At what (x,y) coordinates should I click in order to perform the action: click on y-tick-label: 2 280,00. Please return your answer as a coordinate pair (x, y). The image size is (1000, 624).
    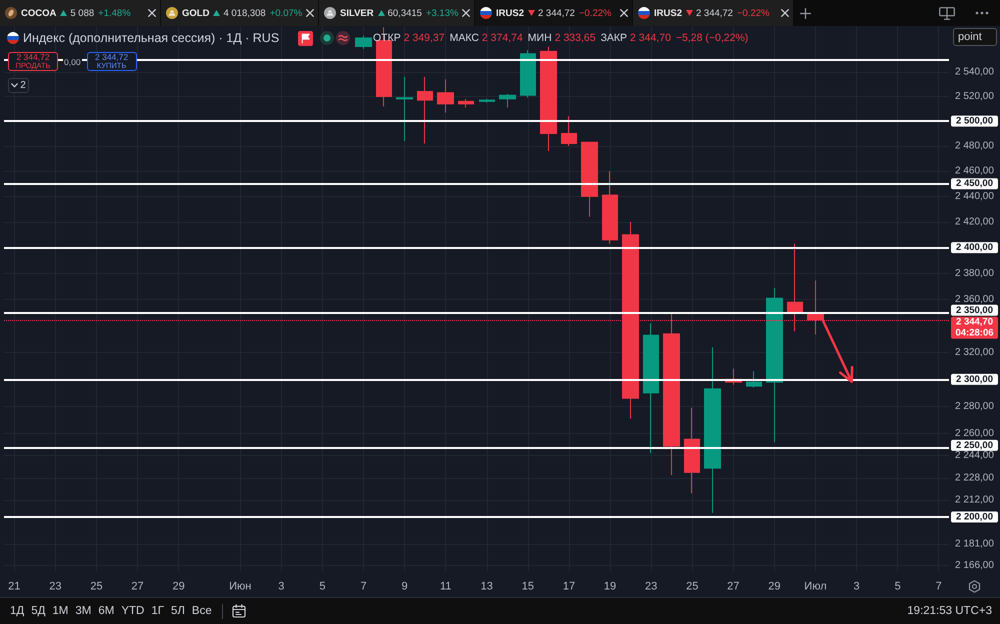
    Looking at the image, I should click on (974, 406).